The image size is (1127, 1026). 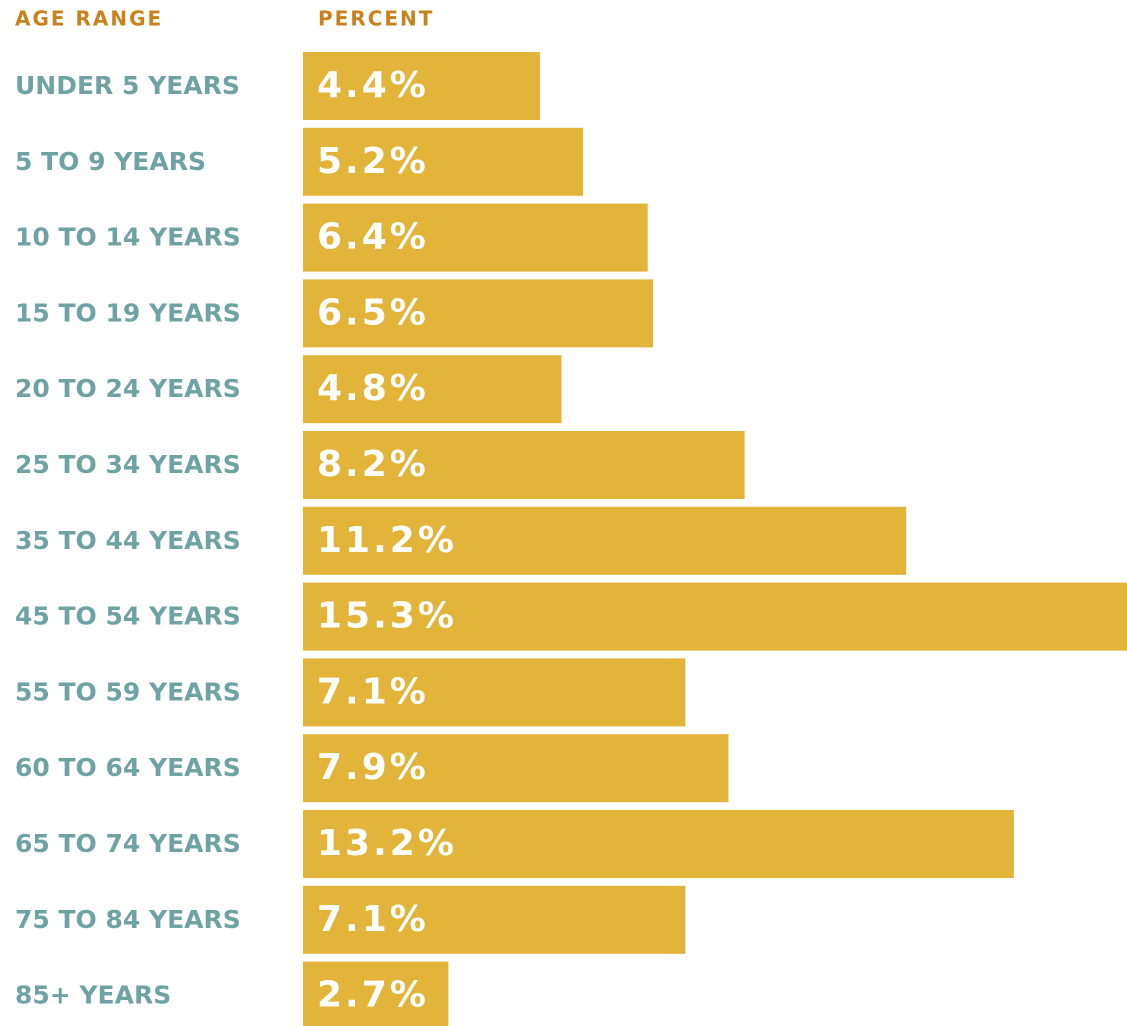 What do you see at coordinates (376, 19) in the screenshot?
I see `column-header: PERCENT` at bounding box center [376, 19].